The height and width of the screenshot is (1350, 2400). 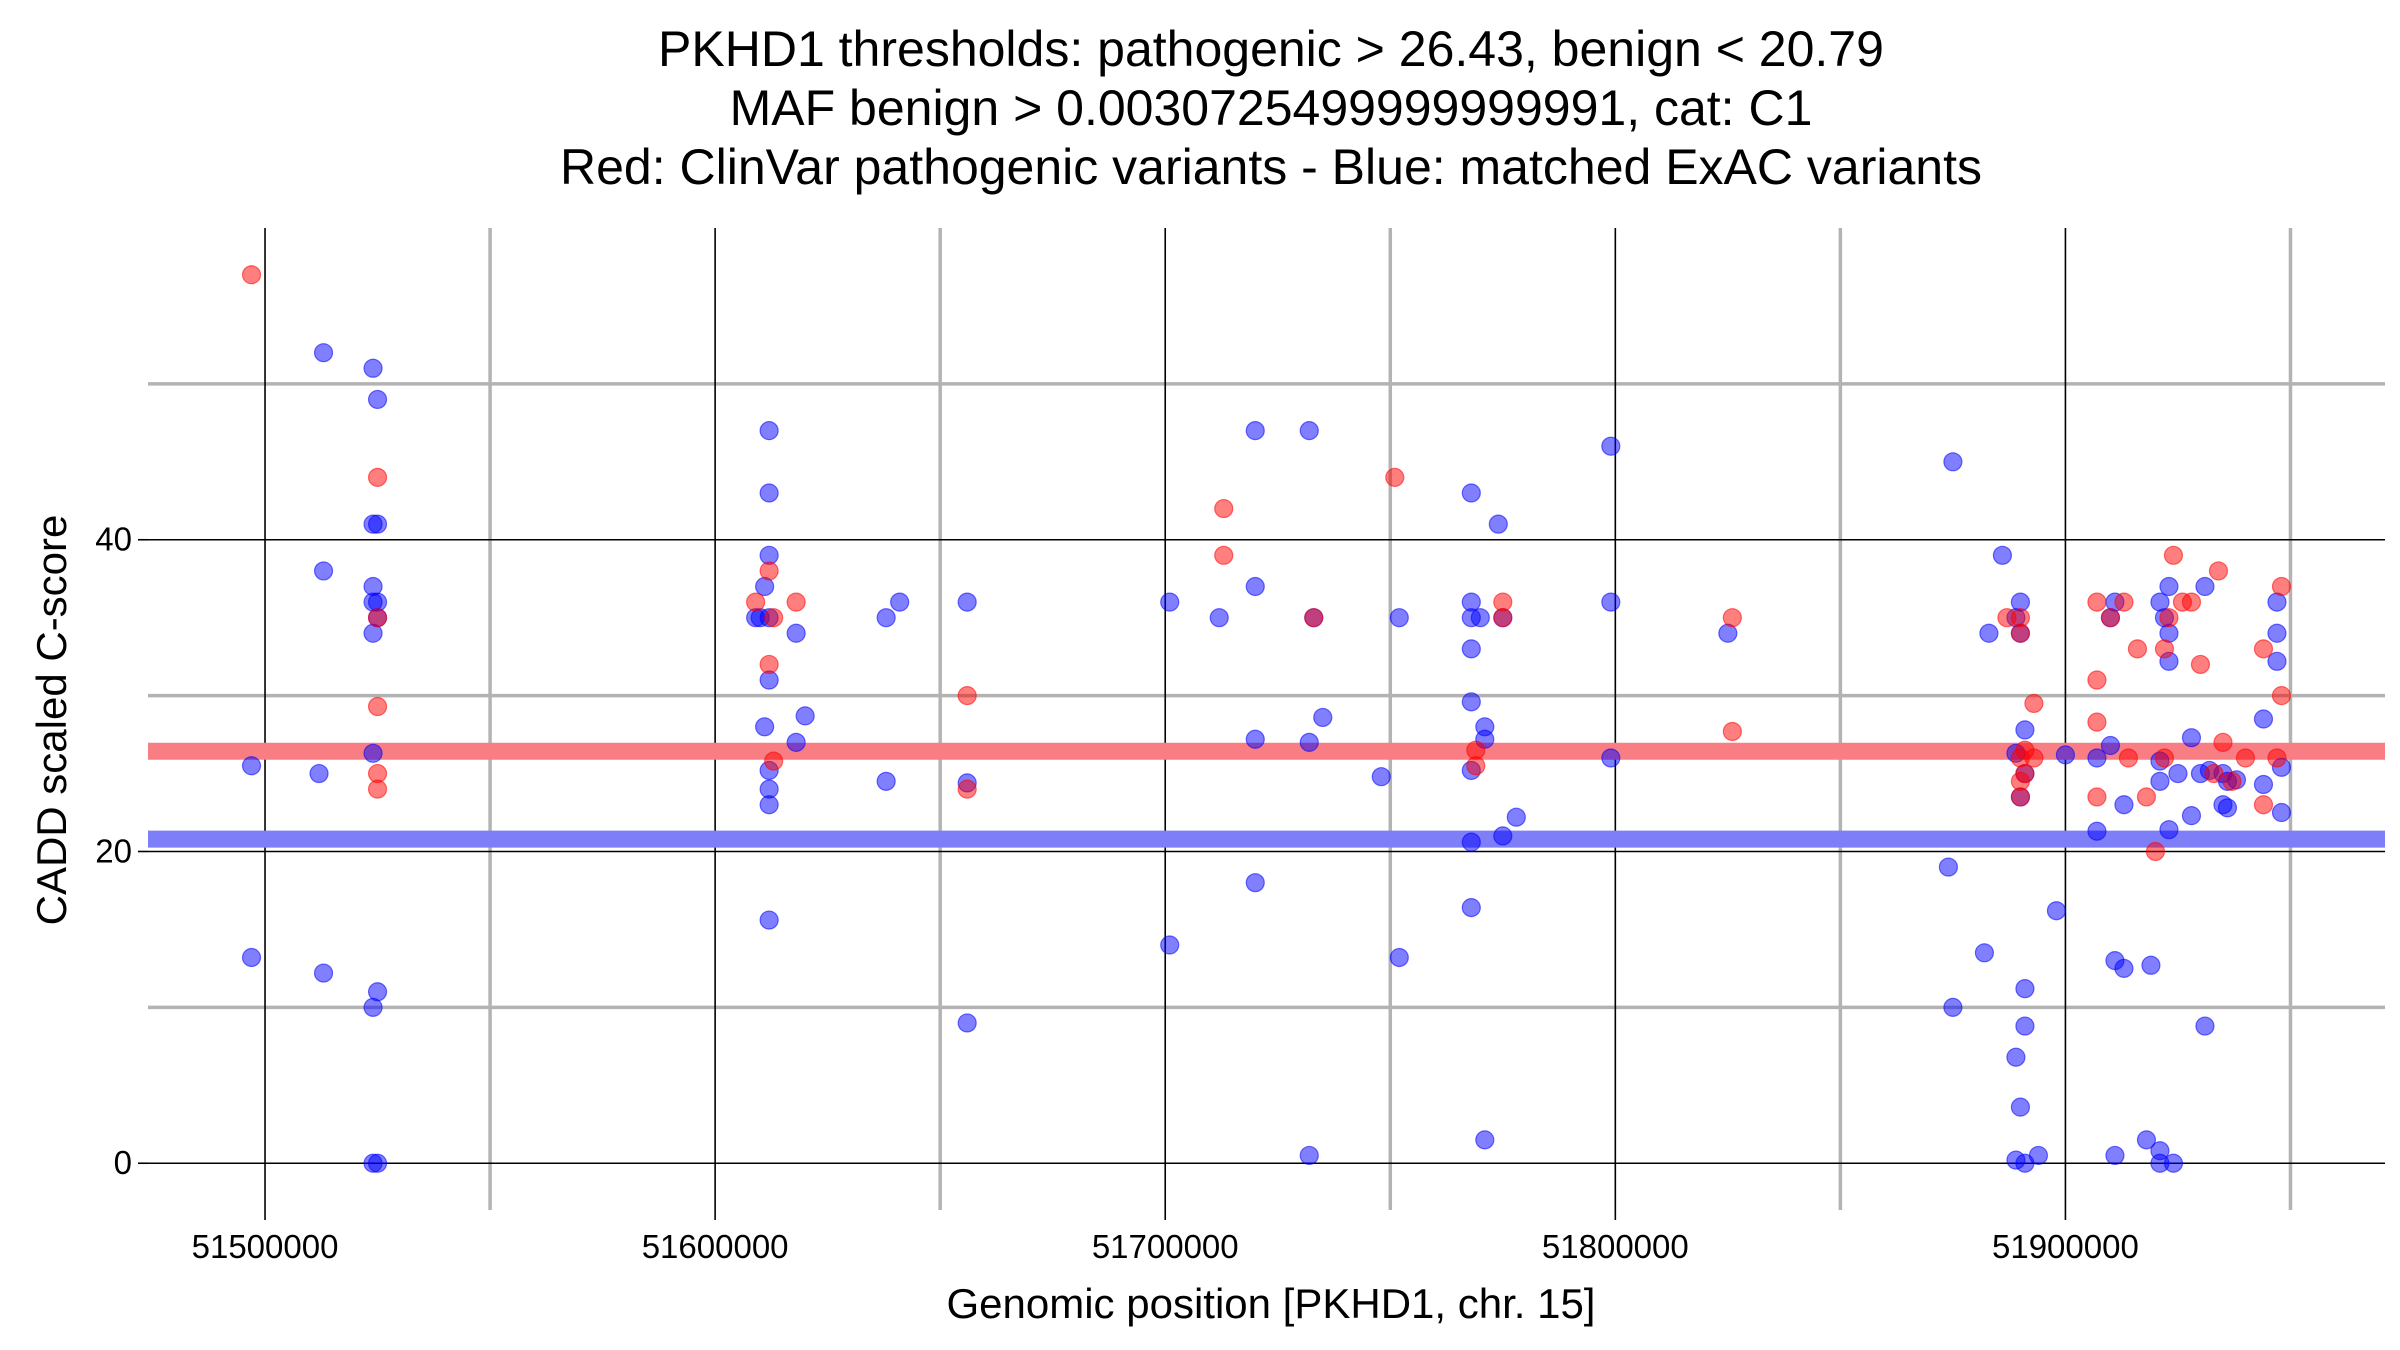 I want to click on y-tick-label: 0, so click(x=123, y=1162).